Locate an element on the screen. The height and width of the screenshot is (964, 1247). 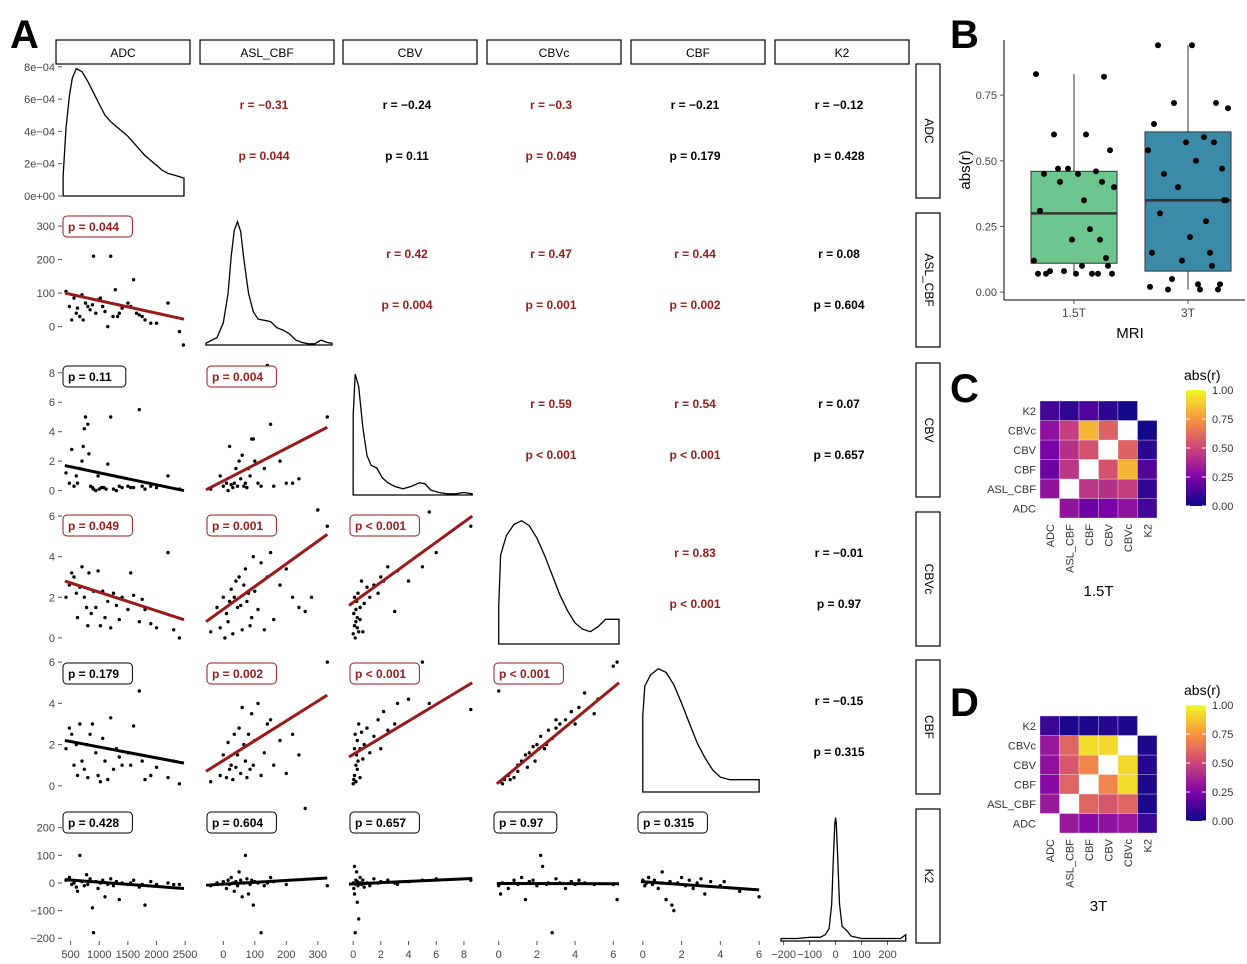
legend-colorbar is located at coordinates (1196, 448).